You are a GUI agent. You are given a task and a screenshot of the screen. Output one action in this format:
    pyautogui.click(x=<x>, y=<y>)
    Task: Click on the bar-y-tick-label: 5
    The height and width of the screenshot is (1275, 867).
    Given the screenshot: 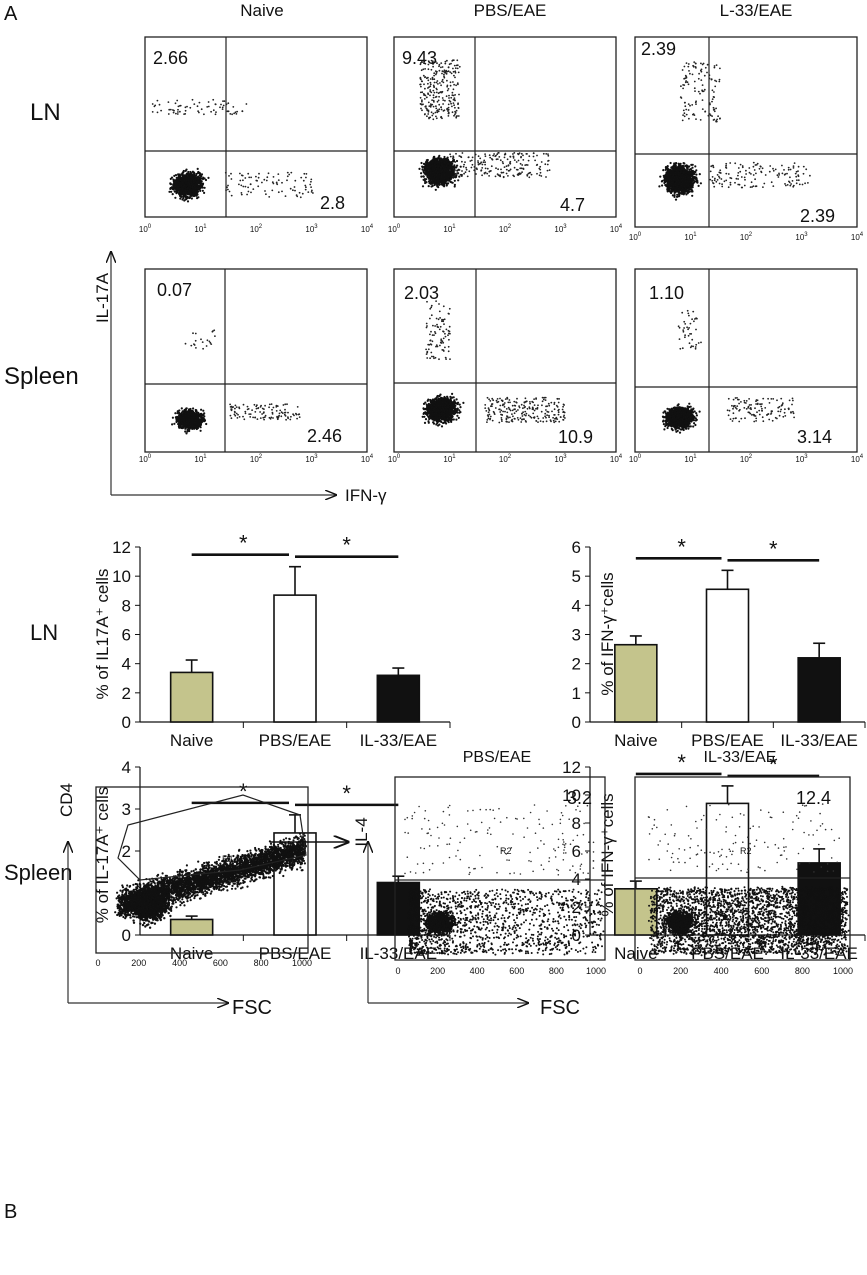 What is the action you would take?
    pyautogui.click(x=576, y=576)
    